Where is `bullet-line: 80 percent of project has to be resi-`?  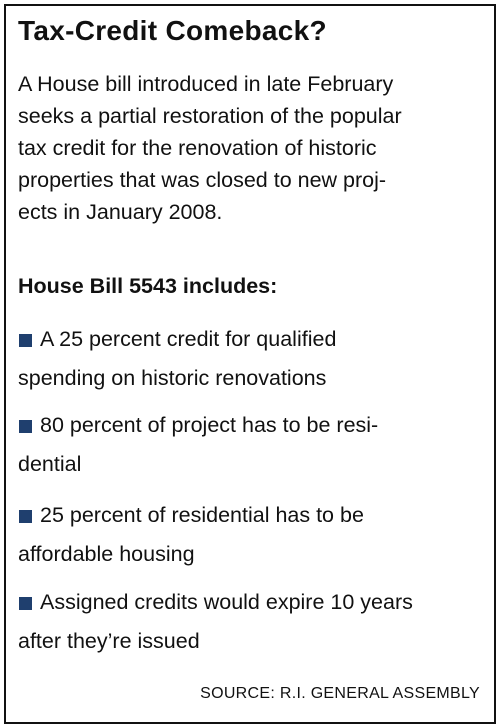
bullet-line: 80 percent of project has to be resi- is located at coordinates (209, 425).